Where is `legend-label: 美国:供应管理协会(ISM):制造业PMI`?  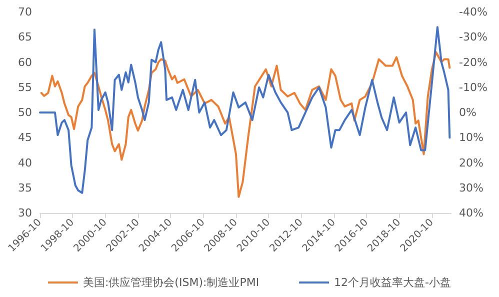
legend-label: 美国:供应管理协会(ISM):制造业PMI is located at coordinates (171, 282).